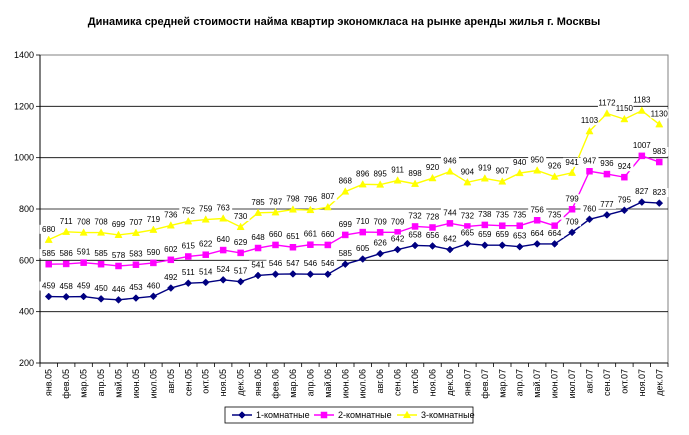 This screenshot has width=689, height=435. I want to click on data-label: 807, so click(328, 196).